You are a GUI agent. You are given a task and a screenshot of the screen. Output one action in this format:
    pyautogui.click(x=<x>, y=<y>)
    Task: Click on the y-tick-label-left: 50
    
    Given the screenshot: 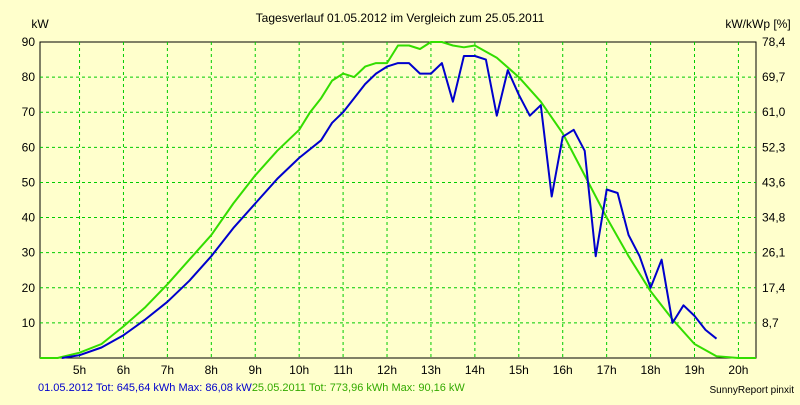 What is the action you would take?
    pyautogui.click(x=29, y=182)
    